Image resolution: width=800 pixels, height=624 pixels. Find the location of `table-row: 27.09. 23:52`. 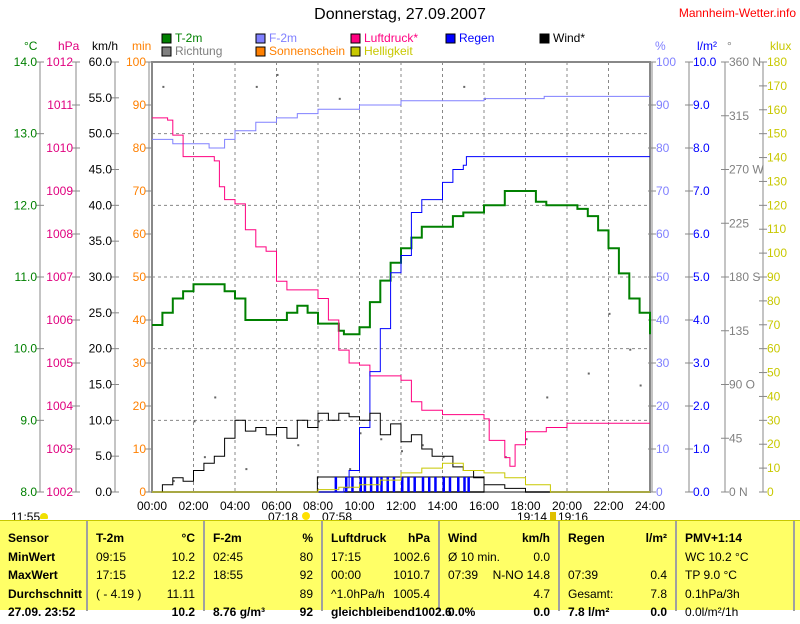

table-row: 27.09. 23:52 is located at coordinates (43, 614).